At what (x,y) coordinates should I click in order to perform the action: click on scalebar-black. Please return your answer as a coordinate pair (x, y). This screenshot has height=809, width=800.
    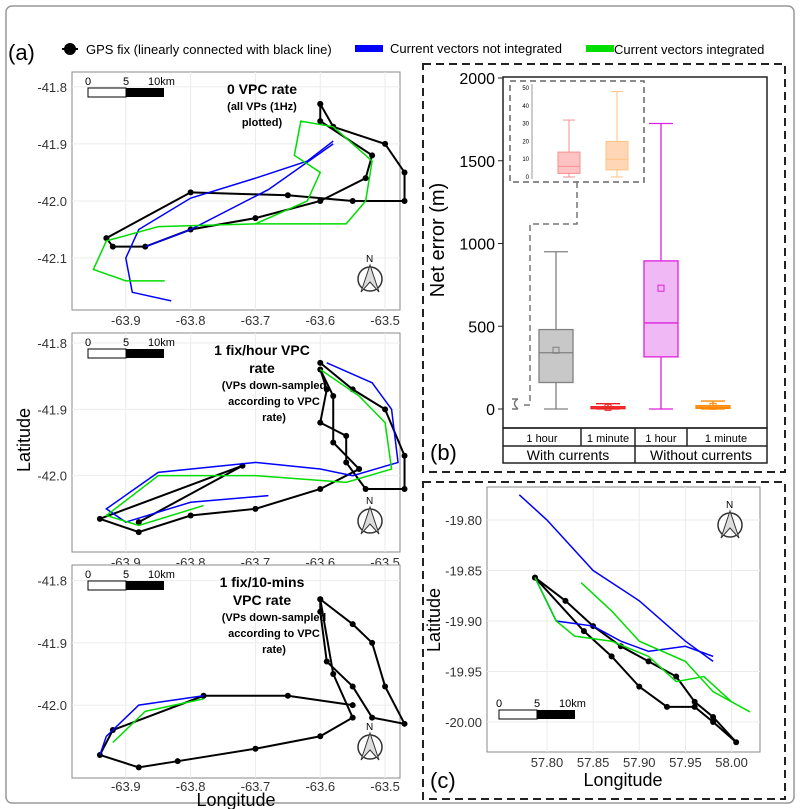
    Looking at the image, I should click on (145, 353).